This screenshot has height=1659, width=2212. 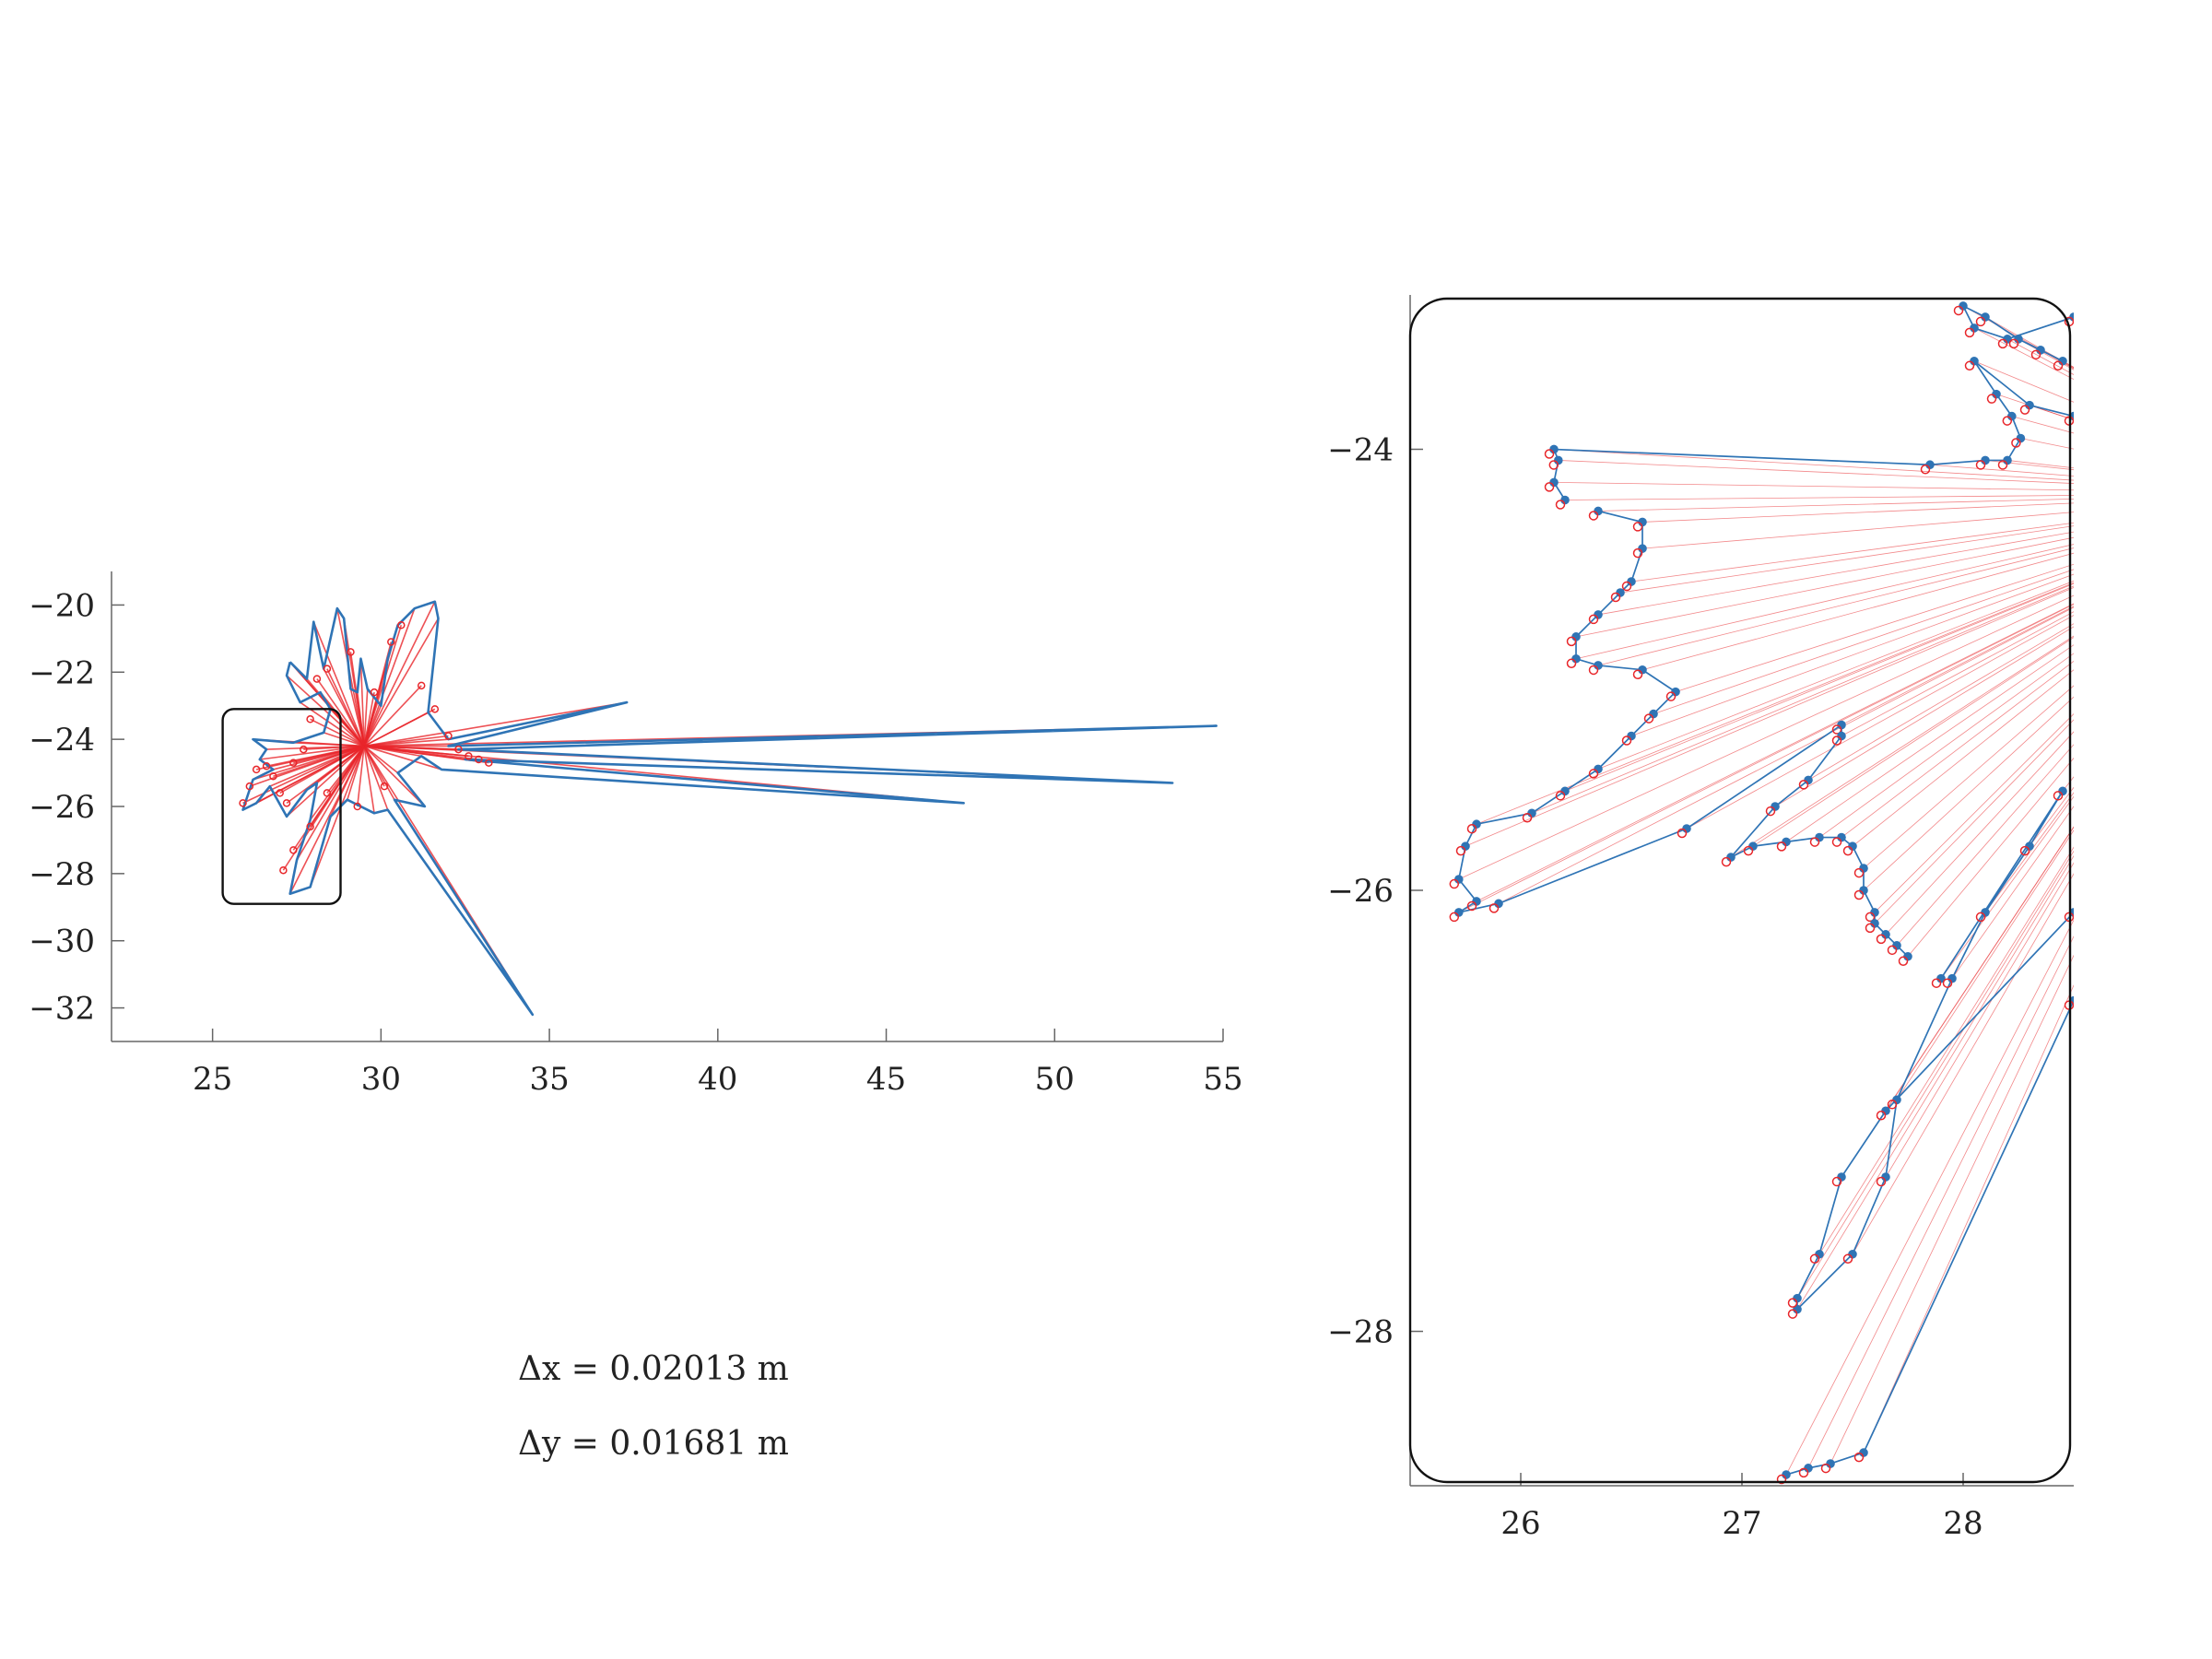 What do you see at coordinates (653, 1444) in the screenshot?
I see `delta-y-annotation: Δy = 0.01681 m` at bounding box center [653, 1444].